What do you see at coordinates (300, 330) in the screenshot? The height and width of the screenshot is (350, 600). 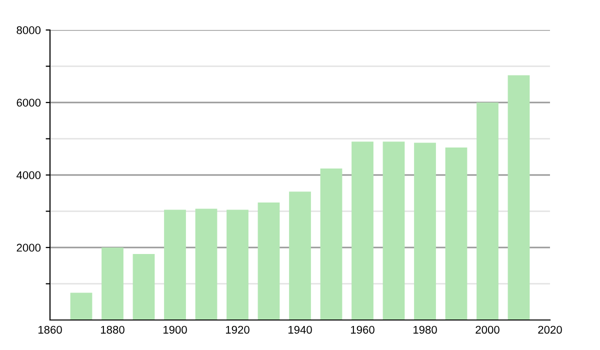 I see `x-tick-label: 1940` at bounding box center [300, 330].